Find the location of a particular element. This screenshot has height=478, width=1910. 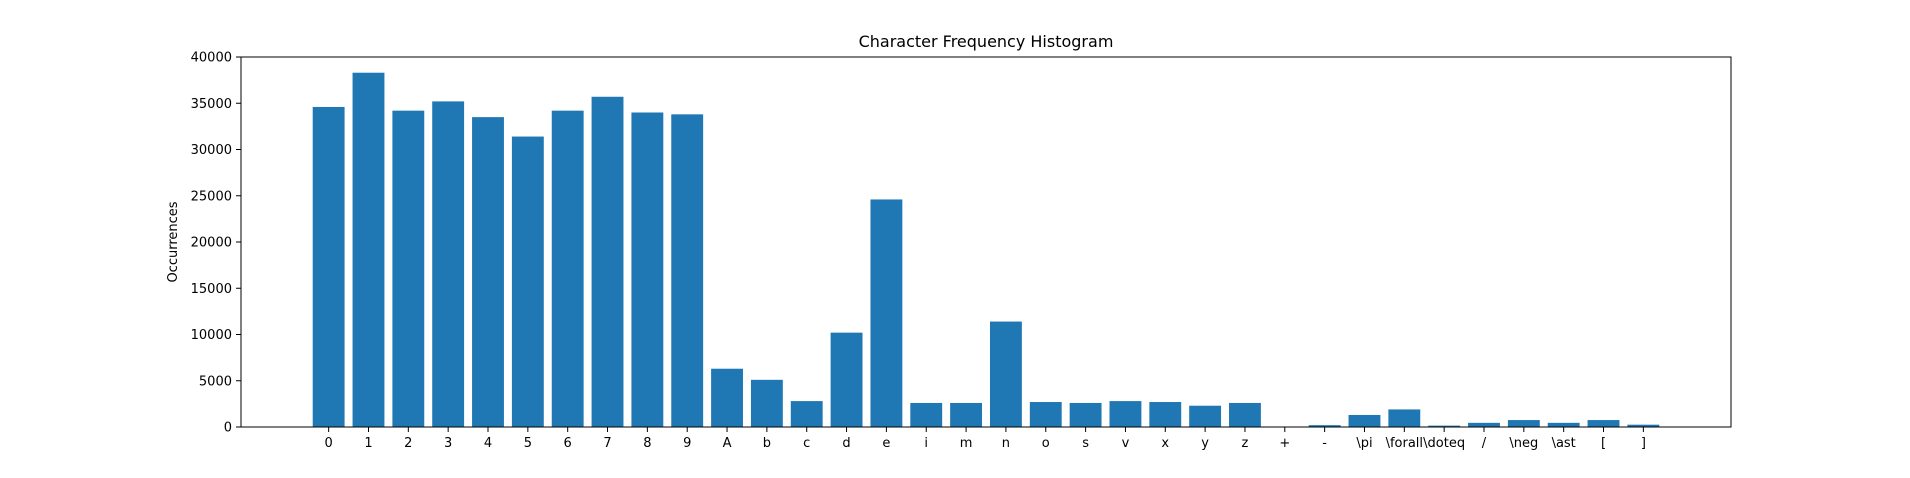

y-tick-label: 35000 is located at coordinates (211, 104).